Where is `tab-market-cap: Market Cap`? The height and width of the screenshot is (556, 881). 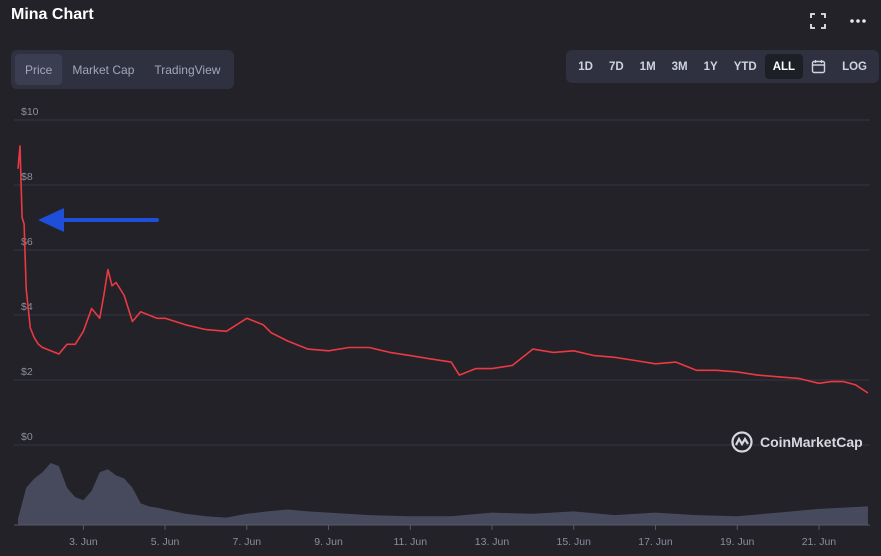 tab-market-cap: Market Cap is located at coordinates (103, 69).